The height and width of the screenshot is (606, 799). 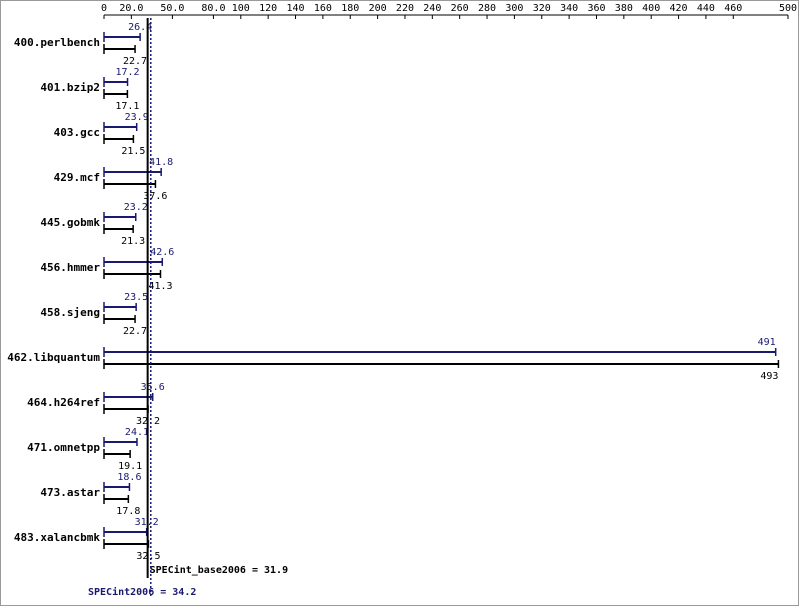 I want to click on value-label: 23.2, so click(x=136, y=207).